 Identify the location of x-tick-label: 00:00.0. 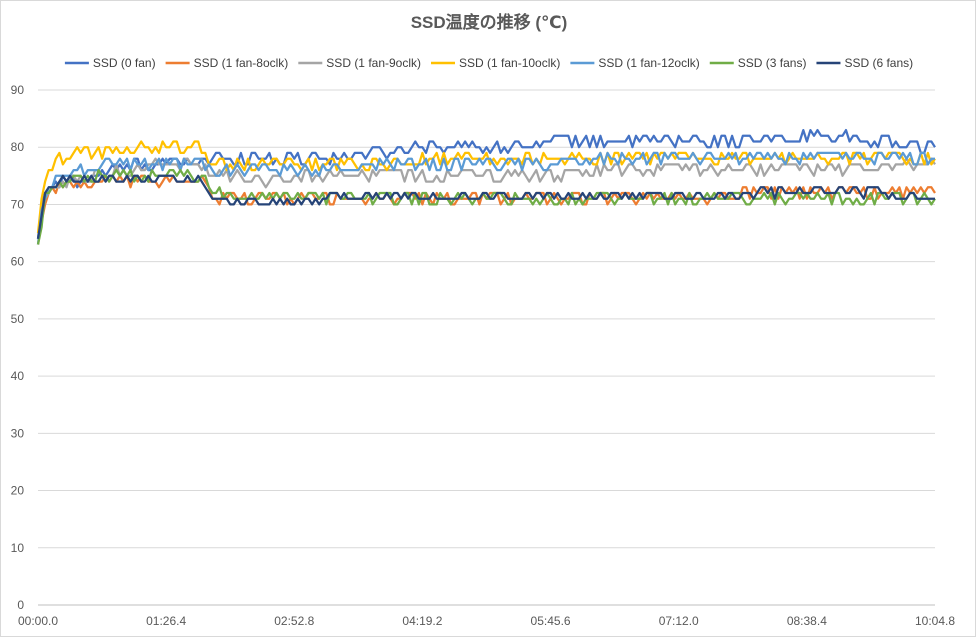
(38, 621).